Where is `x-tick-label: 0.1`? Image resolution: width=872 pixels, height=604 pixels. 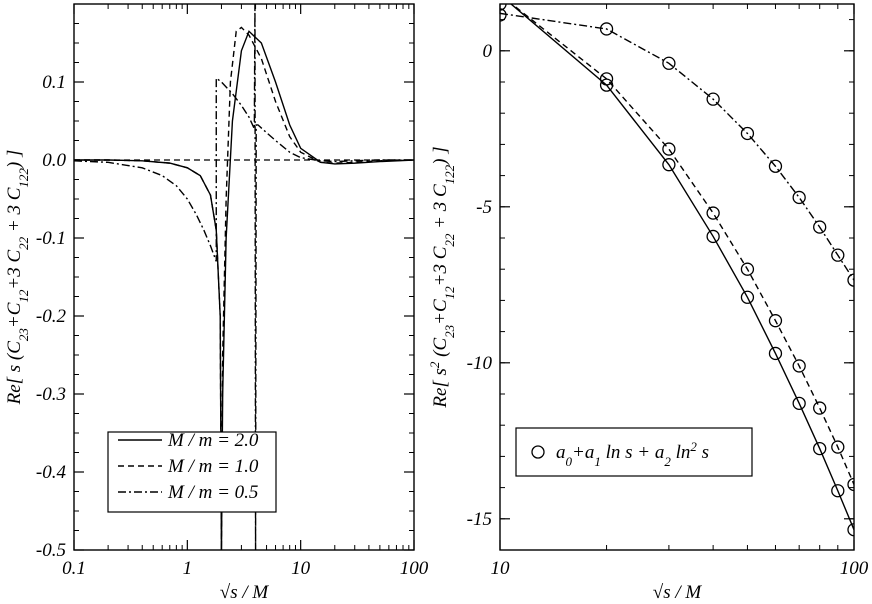
x-tick-label: 0.1 is located at coordinates (74, 568).